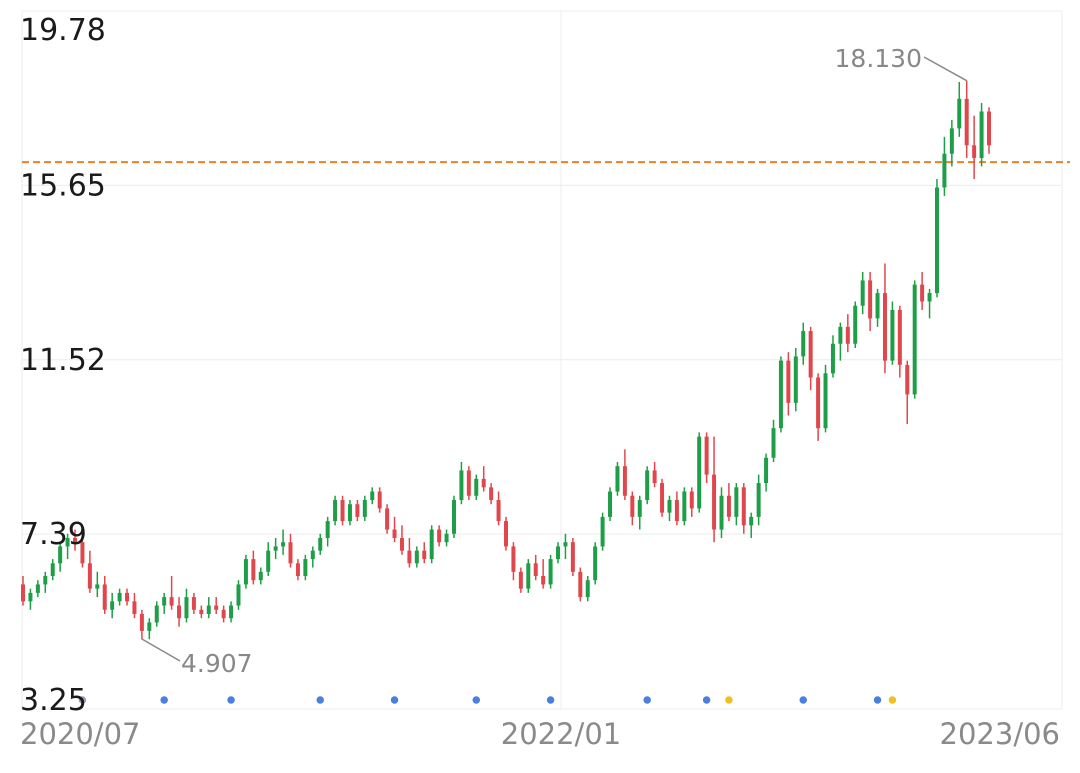 The image size is (1080, 773). I want to click on x-tick-label: 2020/07, so click(80, 734).